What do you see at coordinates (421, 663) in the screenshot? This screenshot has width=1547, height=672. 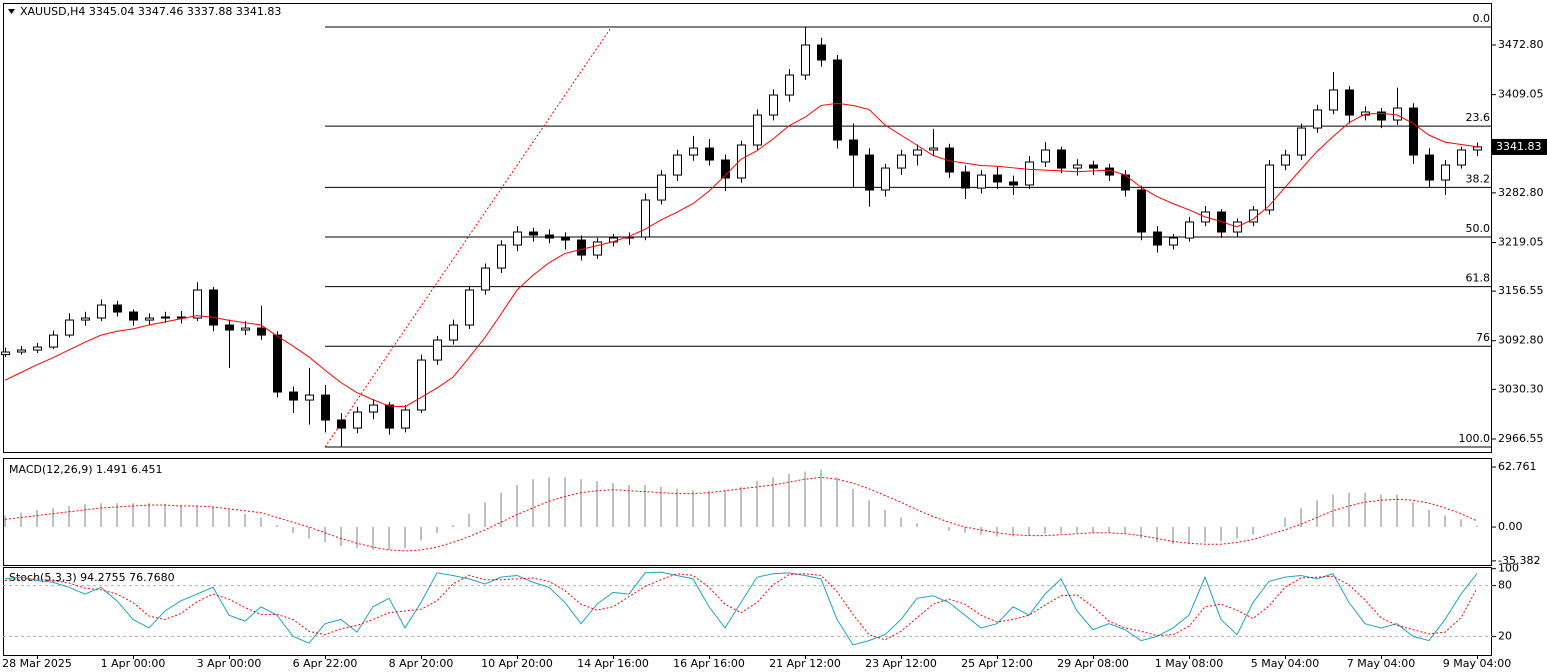 I see `x-tick-label: 8 Apr 20:00` at bounding box center [421, 663].